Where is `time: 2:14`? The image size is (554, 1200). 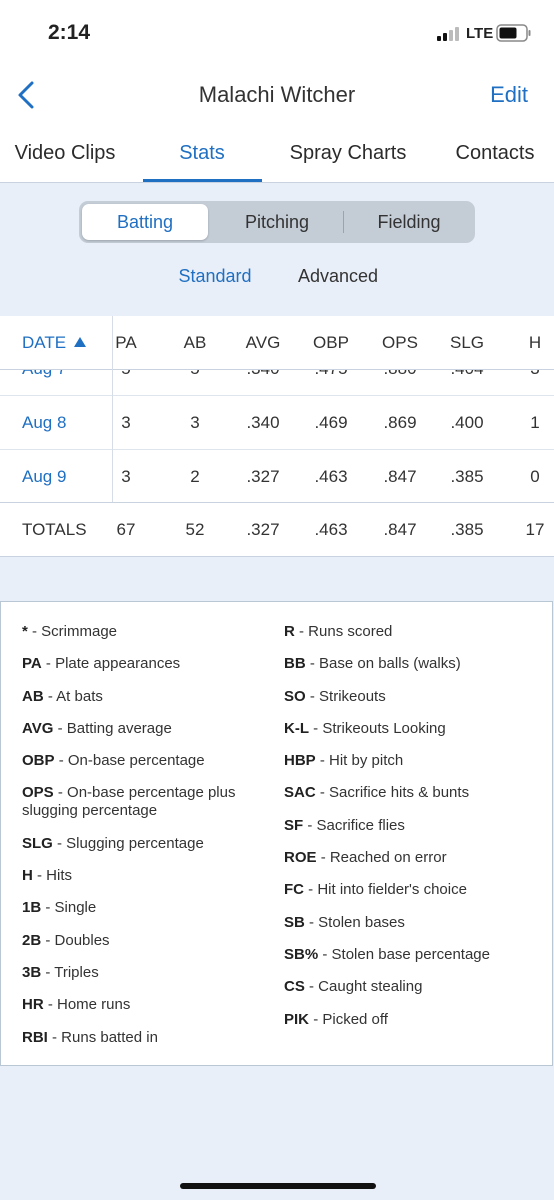
time: 2:14 is located at coordinates (69, 32).